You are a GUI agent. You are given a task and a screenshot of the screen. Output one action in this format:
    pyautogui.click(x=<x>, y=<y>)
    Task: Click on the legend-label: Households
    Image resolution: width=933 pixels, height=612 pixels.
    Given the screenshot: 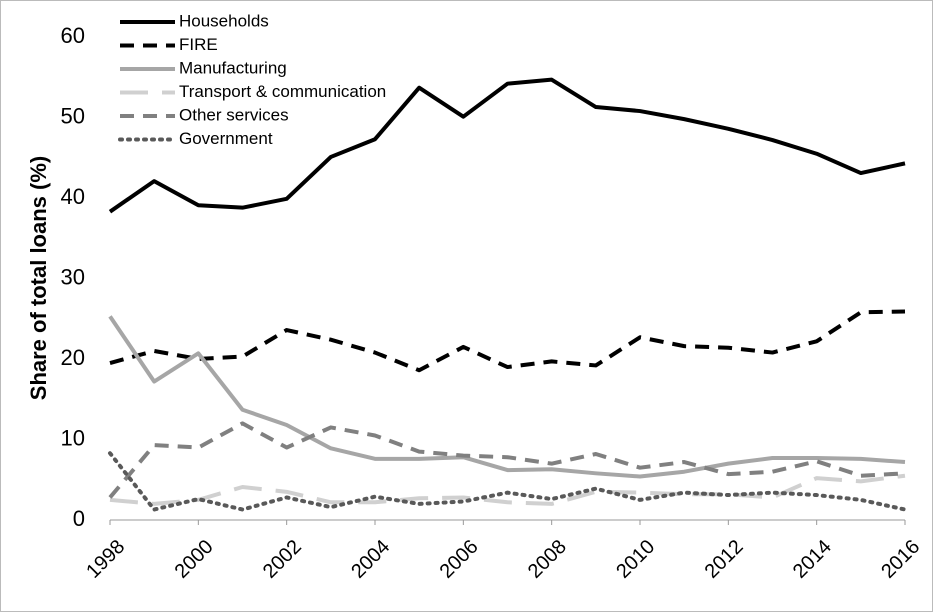 What is the action you would take?
    pyautogui.click(x=224, y=20)
    